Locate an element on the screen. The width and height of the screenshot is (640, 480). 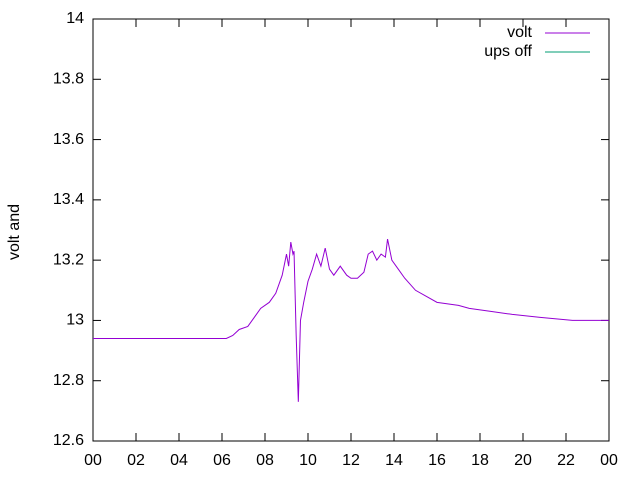
x-tick-label: 22 is located at coordinates (566, 460).